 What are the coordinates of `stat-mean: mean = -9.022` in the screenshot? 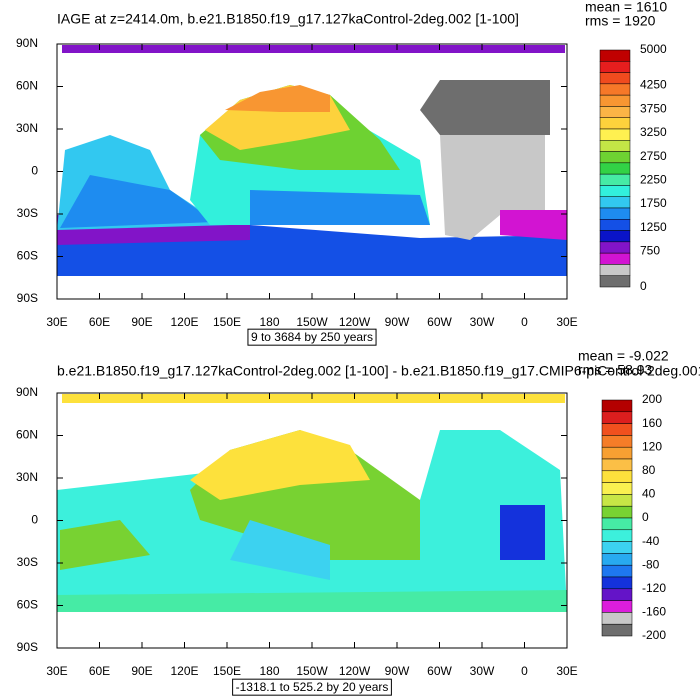 It's located at (623, 356).